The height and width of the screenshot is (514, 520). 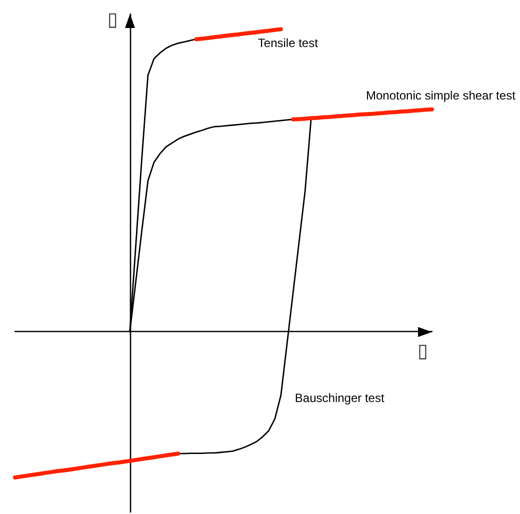 I want to click on series-label: Tensile test, so click(x=288, y=43).